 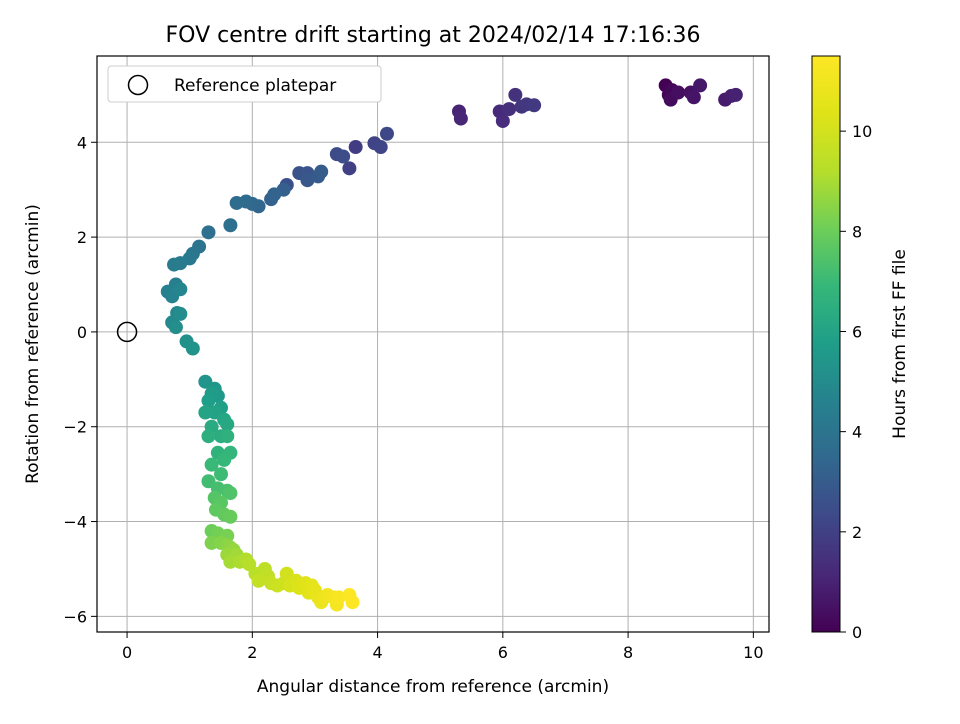 What do you see at coordinates (628, 652) in the screenshot?
I see `x-tick-label: 8` at bounding box center [628, 652].